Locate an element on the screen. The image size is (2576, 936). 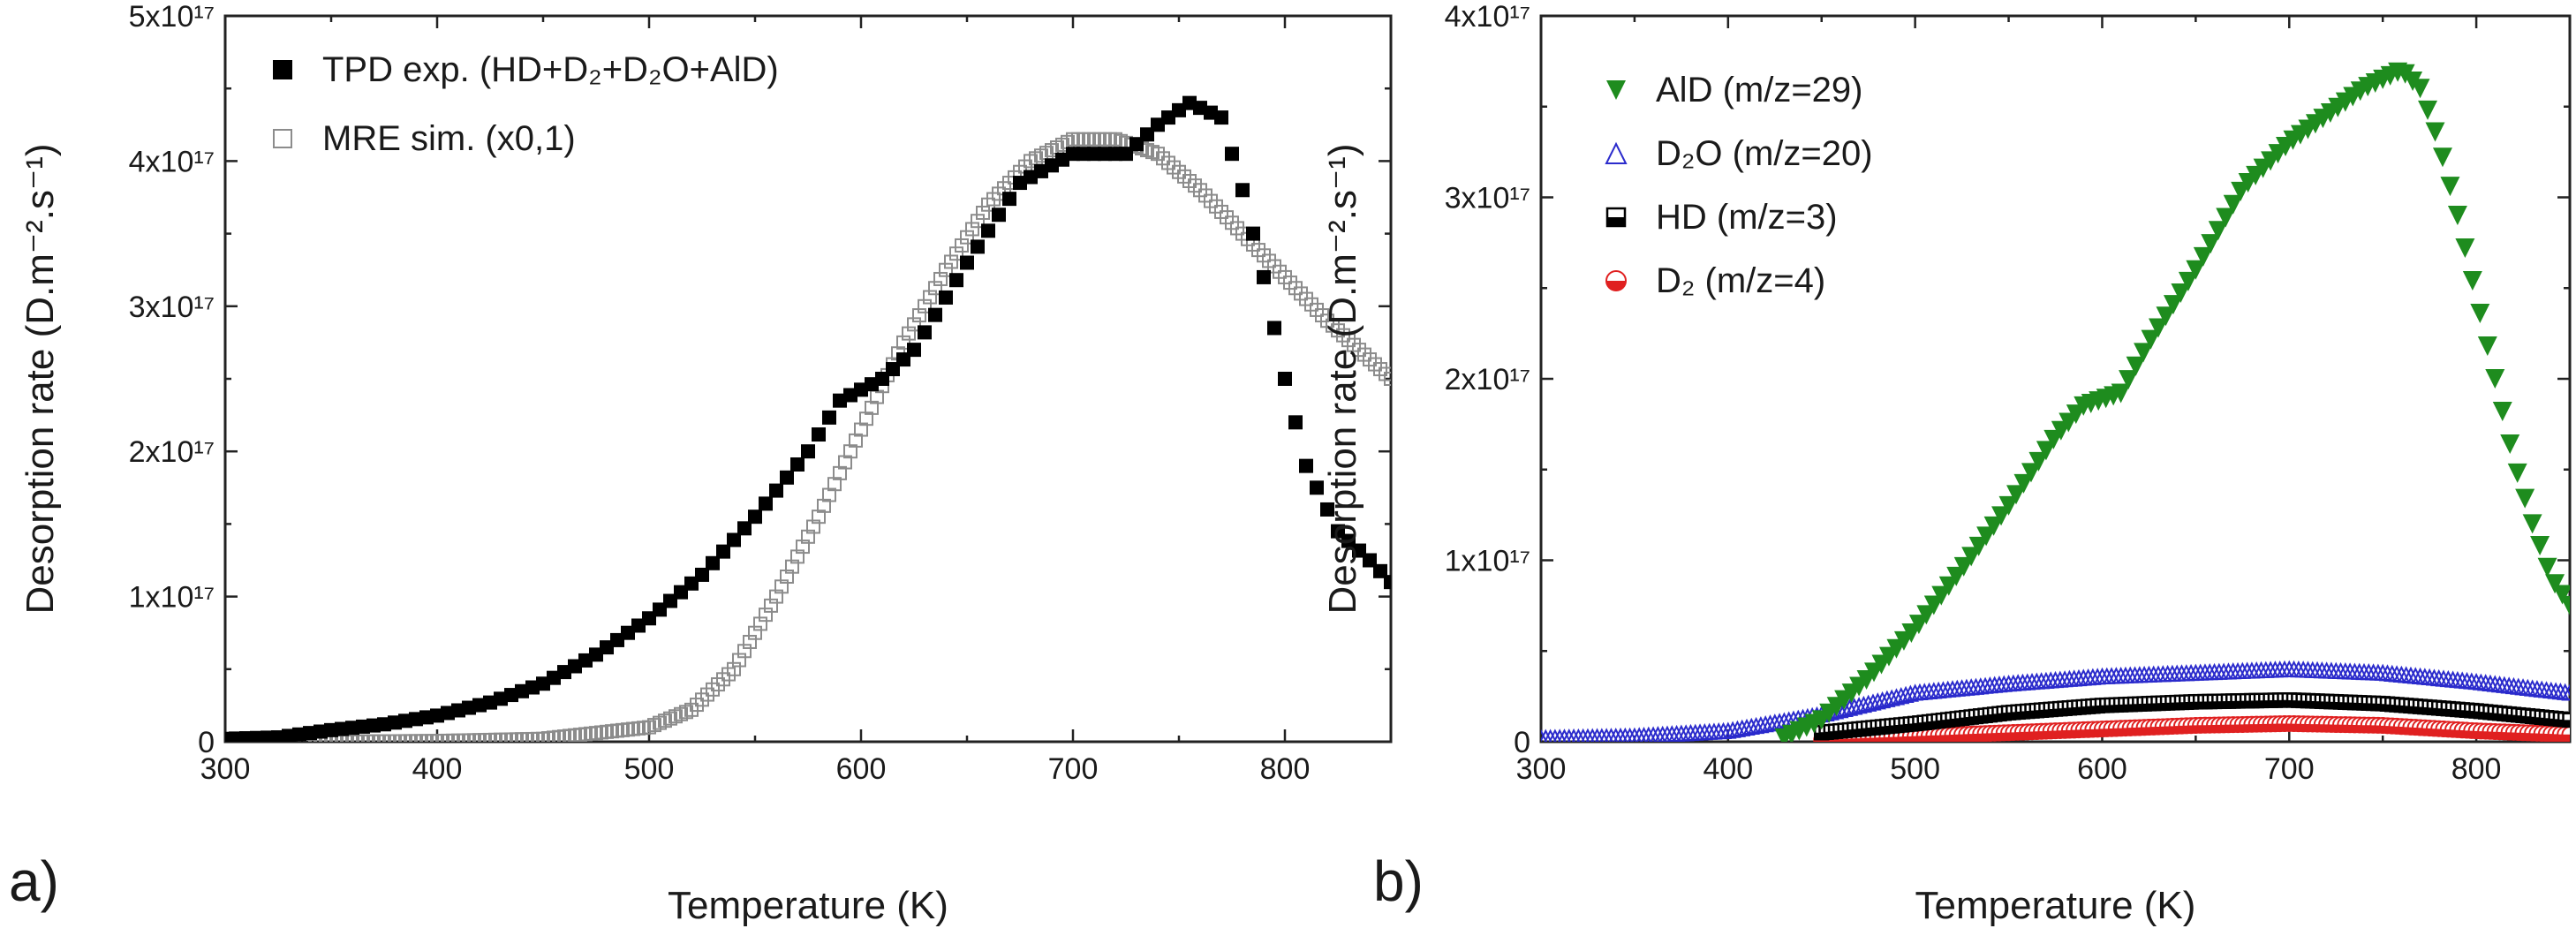
legend-entry: AlD (m/z=29) is located at coordinates (1760, 90).